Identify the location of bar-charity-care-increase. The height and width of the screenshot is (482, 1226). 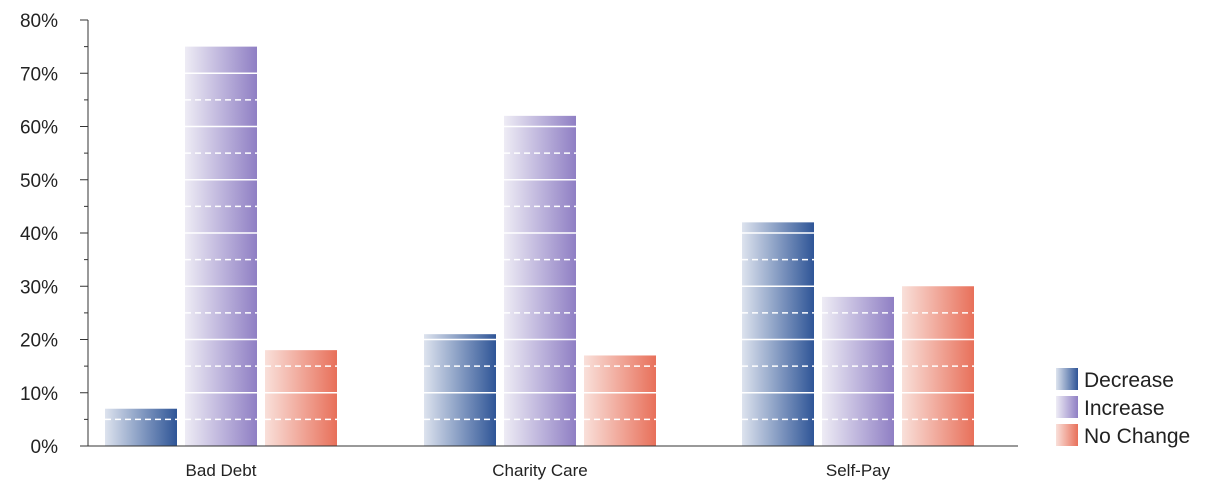
(540, 280).